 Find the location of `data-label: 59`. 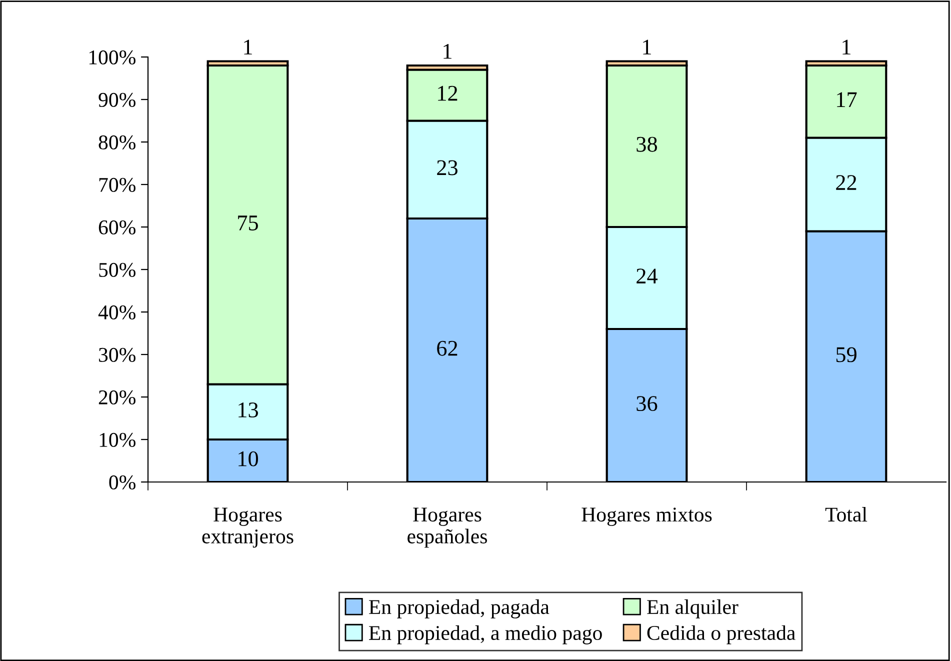

data-label: 59 is located at coordinates (846, 354).